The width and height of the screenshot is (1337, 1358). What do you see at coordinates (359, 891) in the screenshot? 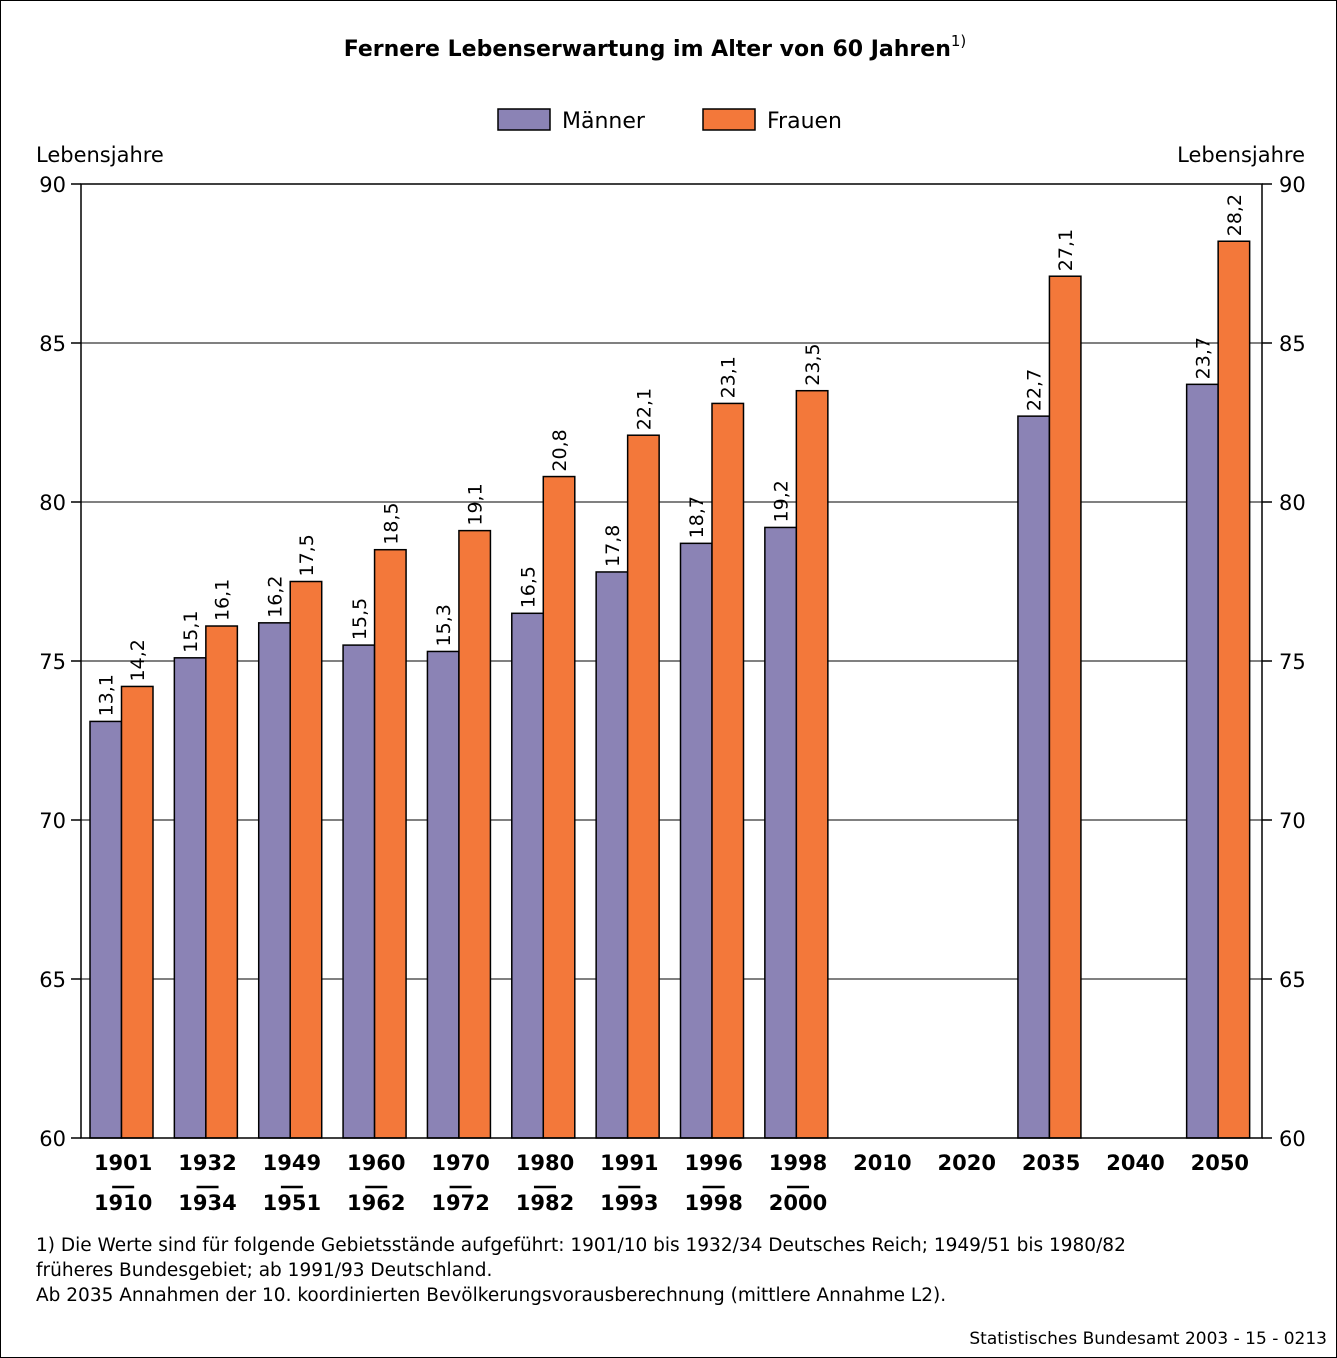
I see `bar-maenner-1960` at bounding box center [359, 891].